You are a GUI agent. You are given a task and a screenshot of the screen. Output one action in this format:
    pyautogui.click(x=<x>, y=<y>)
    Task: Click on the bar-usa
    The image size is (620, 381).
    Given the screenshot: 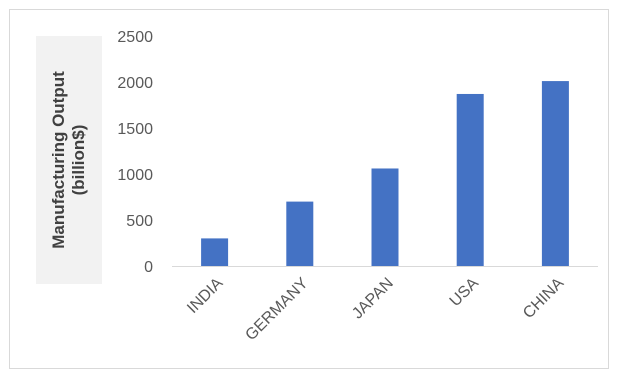 What is the action you would take?
    pyautogui.click(x=470, y=180)
    